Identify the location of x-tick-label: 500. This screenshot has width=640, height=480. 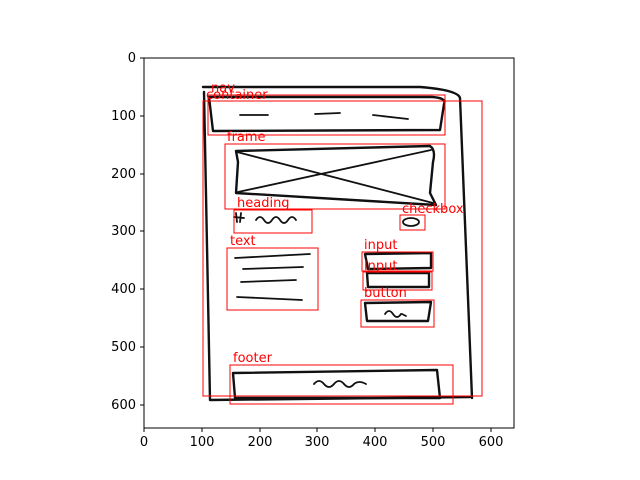
(433, 442).